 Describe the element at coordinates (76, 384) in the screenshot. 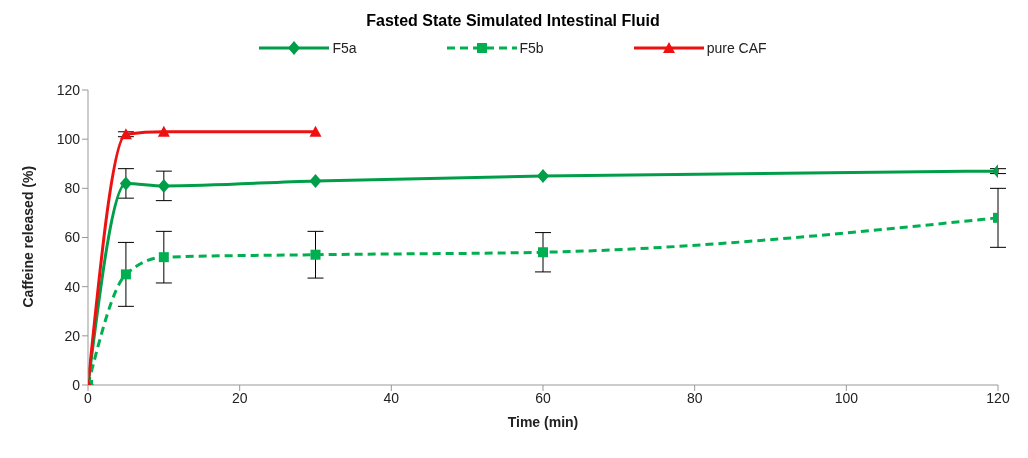

I see `y-tick-label: 0` at that location.